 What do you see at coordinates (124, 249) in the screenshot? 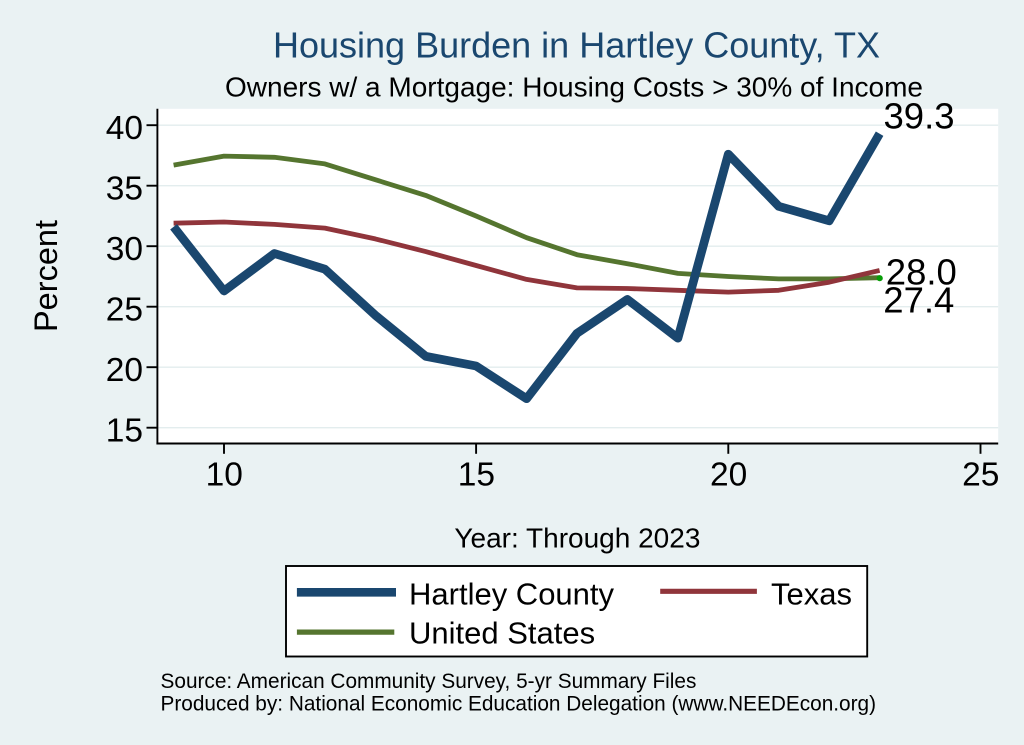
I see `svg-text: 30` at bounding box center [124, 249].